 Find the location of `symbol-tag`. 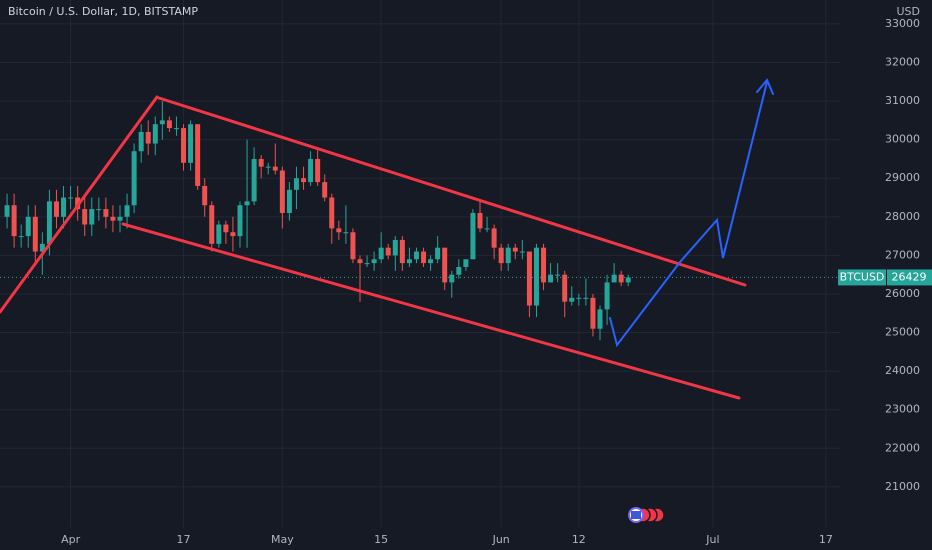

symbol-tag is located at coordinates (862, 277).